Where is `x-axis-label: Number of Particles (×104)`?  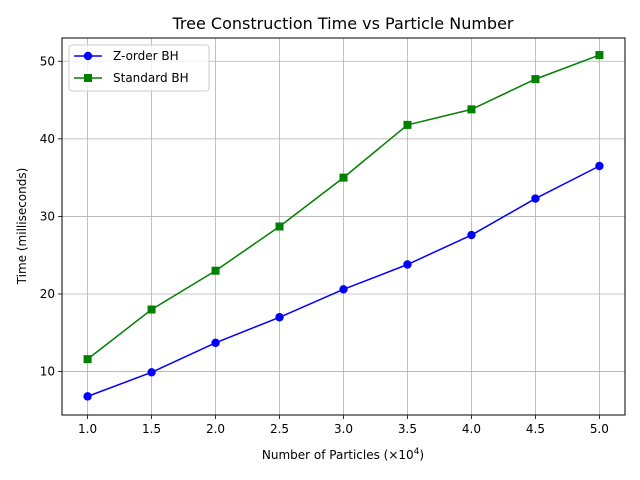
x-axis-label: Number of Particles (×104) is located at coordinates (343, 454).